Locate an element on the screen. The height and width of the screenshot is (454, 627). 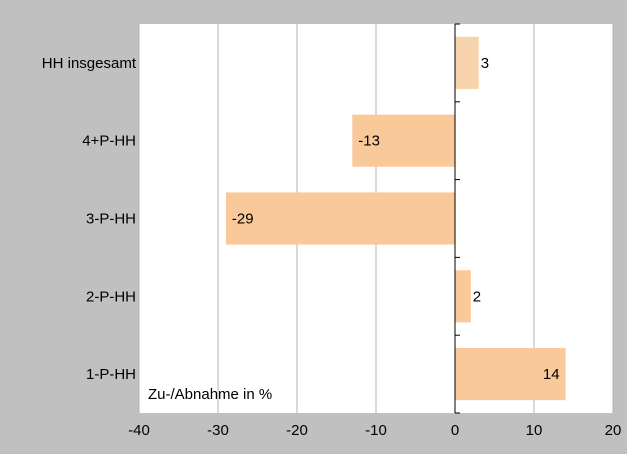
zero-axis is located at coordinates (457, 218).